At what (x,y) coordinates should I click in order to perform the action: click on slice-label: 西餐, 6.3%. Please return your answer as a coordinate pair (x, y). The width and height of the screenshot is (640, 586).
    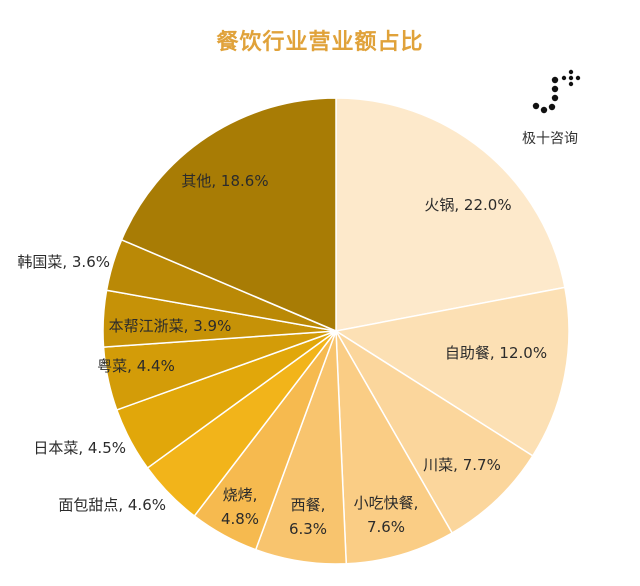
    Looking at the image, I should click on (308, 517).